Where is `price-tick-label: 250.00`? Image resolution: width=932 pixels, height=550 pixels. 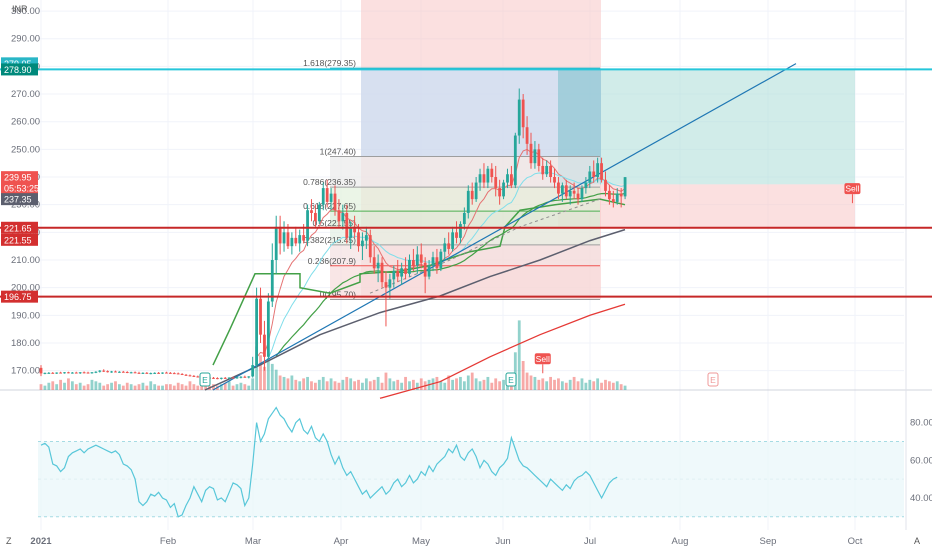
price-tick-label: 250.00 is located at coordinates (25, 149).